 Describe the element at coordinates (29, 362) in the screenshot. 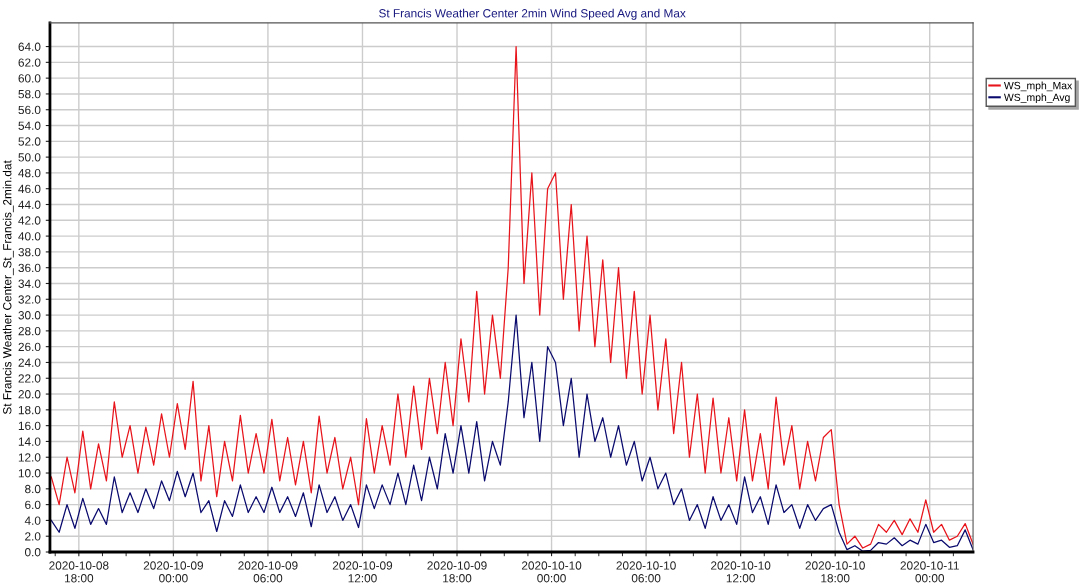

I see `y-tick-label: 24.0` at that location.